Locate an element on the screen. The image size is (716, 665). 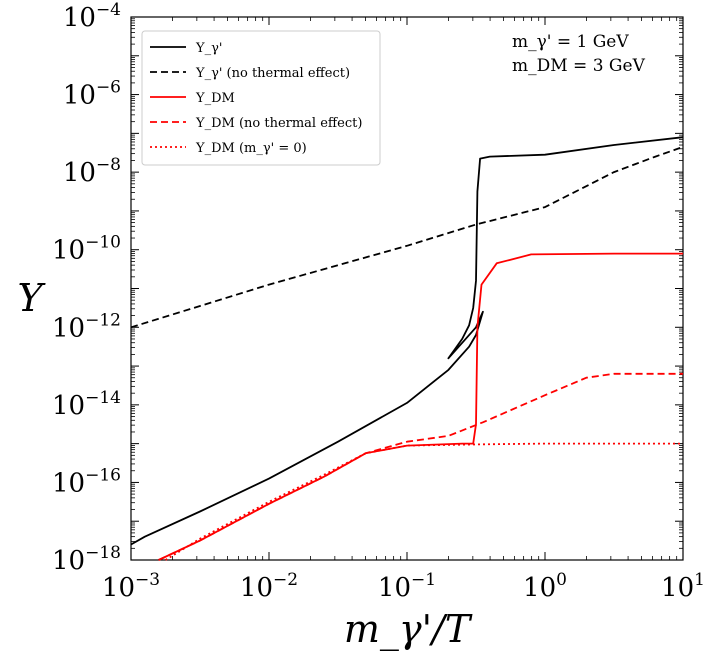
legend-label: Y_γ' (no thermal effect) is located at coordinates (272, 73).